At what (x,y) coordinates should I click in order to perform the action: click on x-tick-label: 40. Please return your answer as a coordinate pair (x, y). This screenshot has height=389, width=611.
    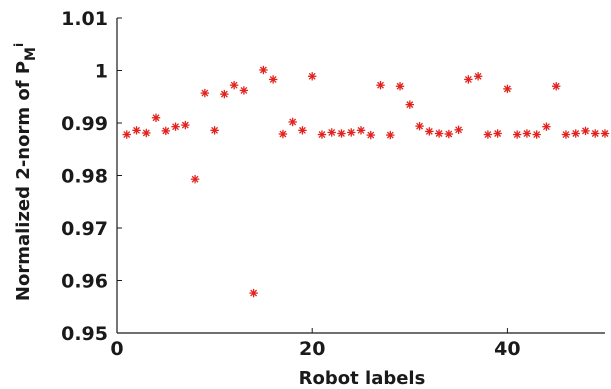
    Looking at the image, I should click on (507, 349).